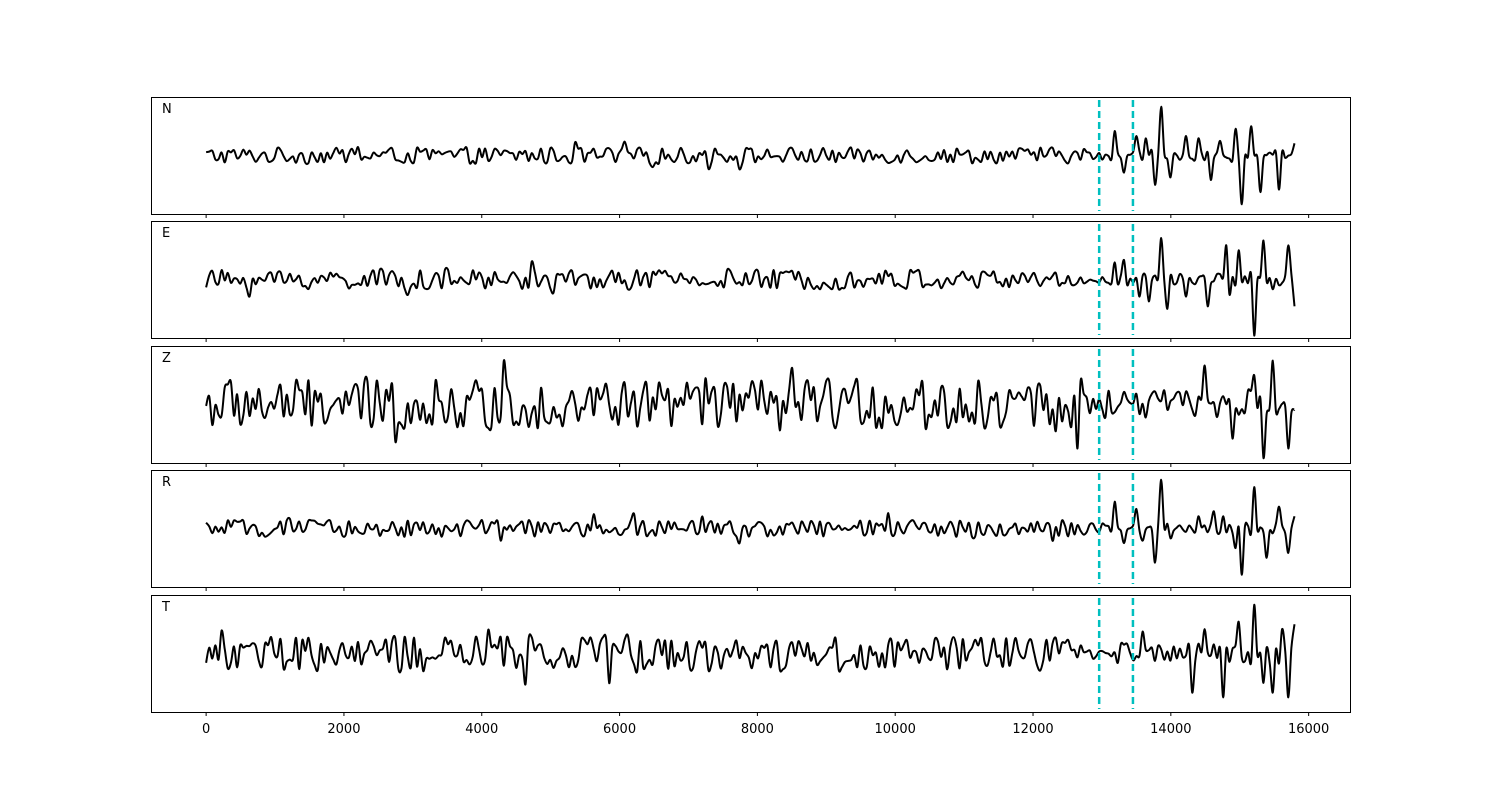  I want to click on channel-label: R, so click(166, 482).